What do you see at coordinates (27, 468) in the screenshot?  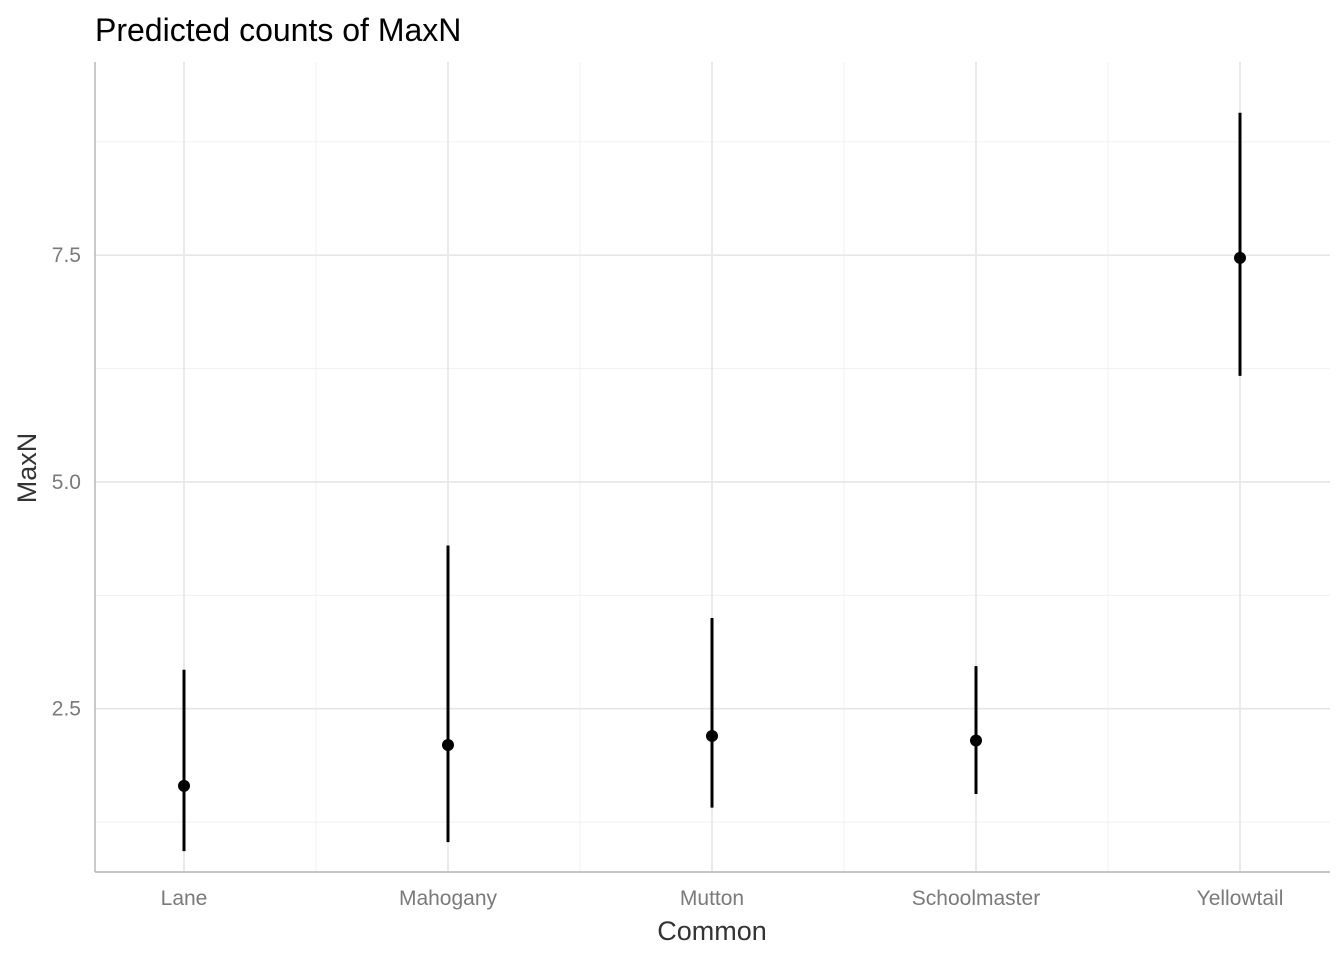 I see `y-axis-title: MaxN` at bounding box center [27, 468].